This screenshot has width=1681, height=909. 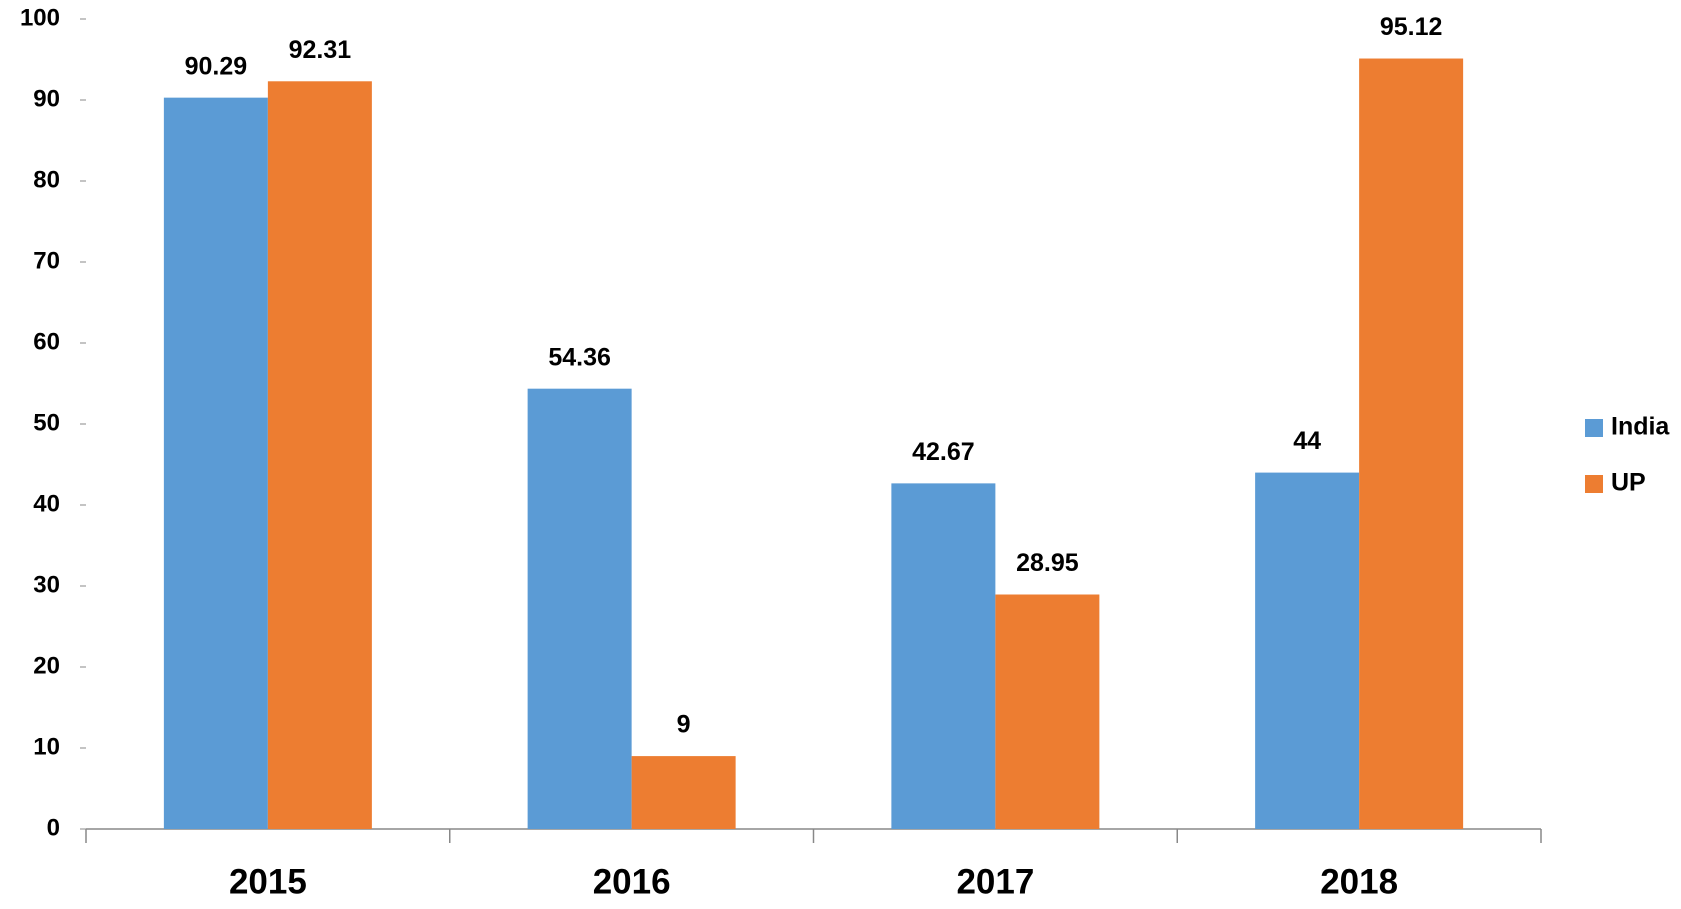 I want to click on y-tick-label: 100, so click(x=40, y=17).